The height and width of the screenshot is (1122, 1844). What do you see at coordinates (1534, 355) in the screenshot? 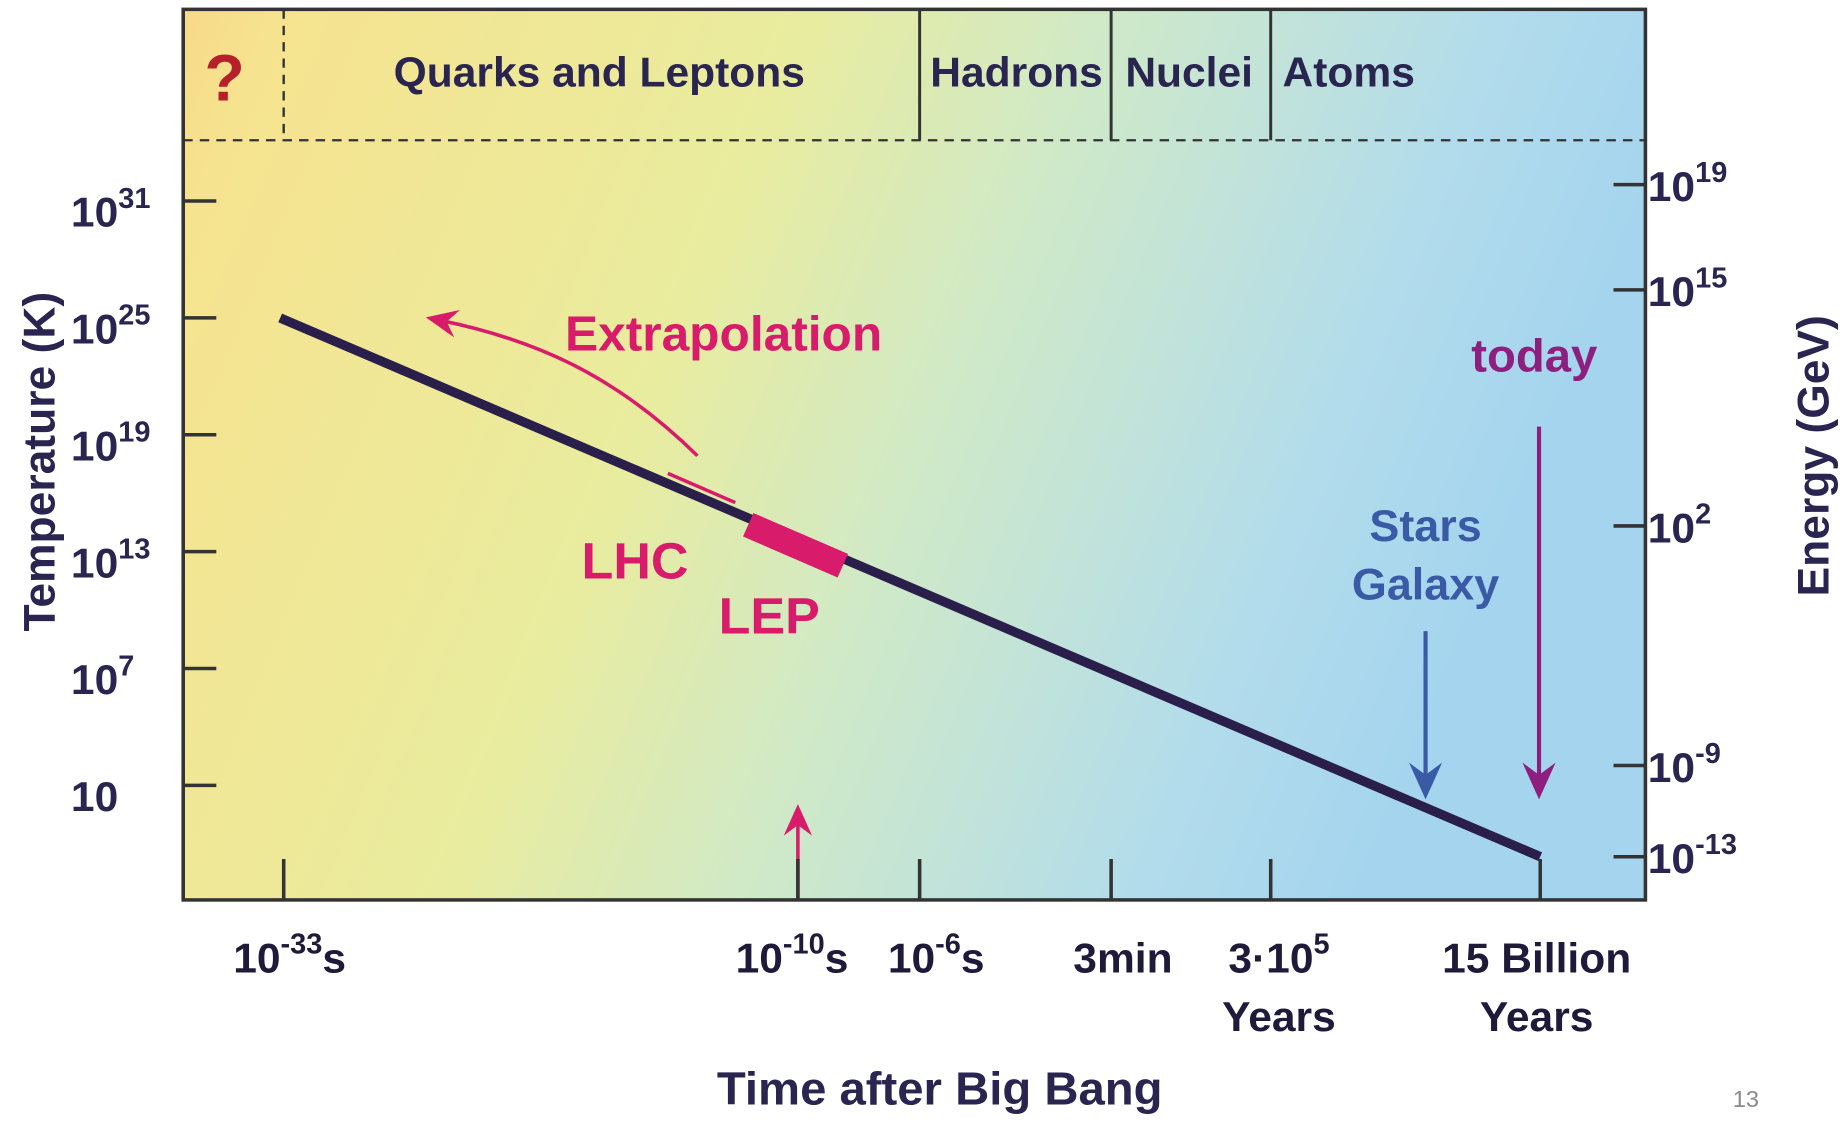
I see `today-label: today` at bounding box center [1534, 355].